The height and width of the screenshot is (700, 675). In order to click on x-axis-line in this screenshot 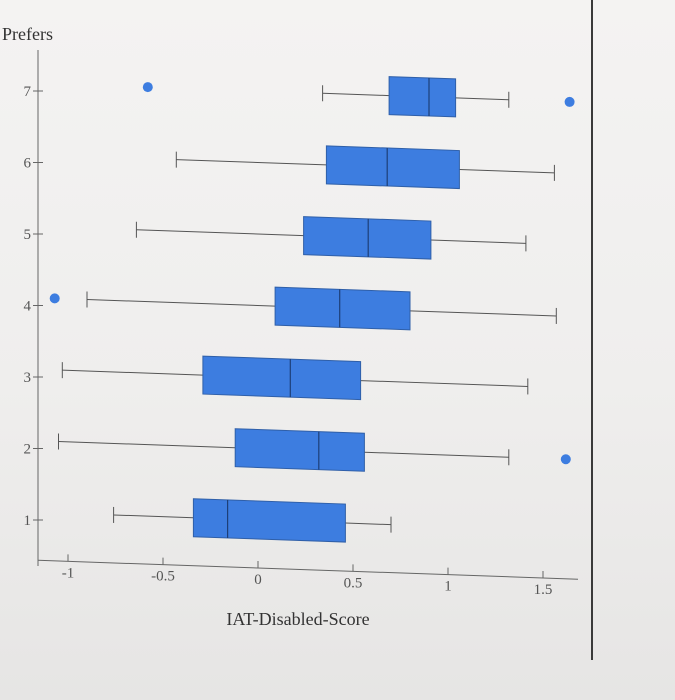, I will do `click(308, 569)`.